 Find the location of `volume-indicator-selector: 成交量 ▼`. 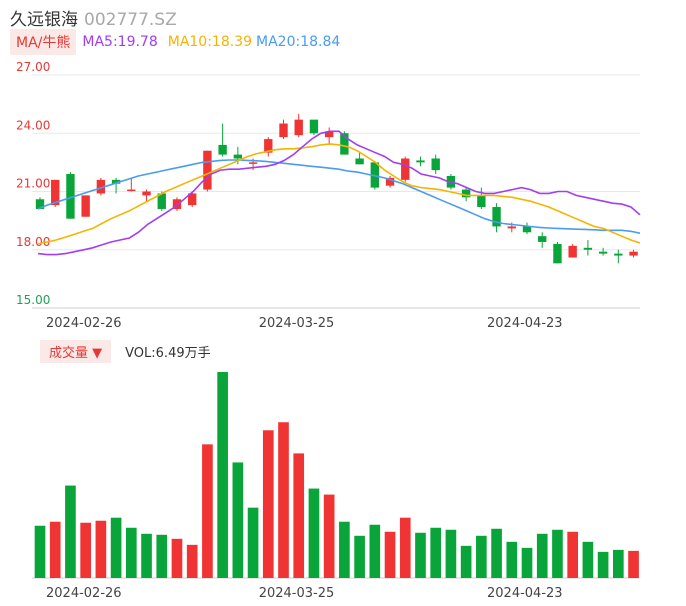

volume-indicator-selector: 成交量 ▼ is located at coordinates (76, 351).